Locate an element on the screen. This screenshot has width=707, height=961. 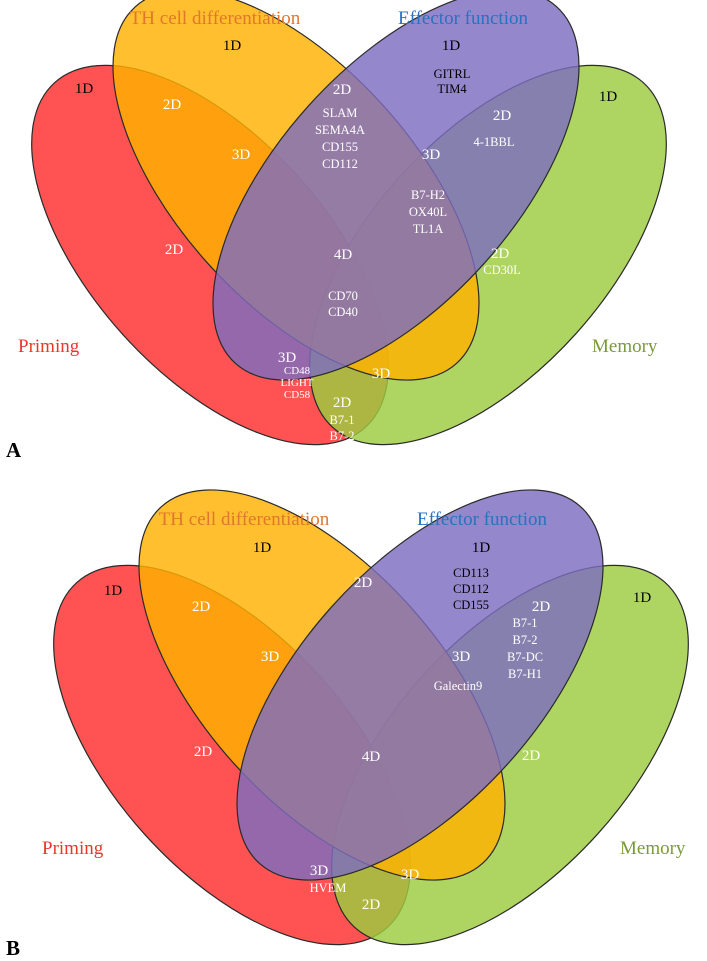
gene-label: CD70 is located at coordinates (343, 296).